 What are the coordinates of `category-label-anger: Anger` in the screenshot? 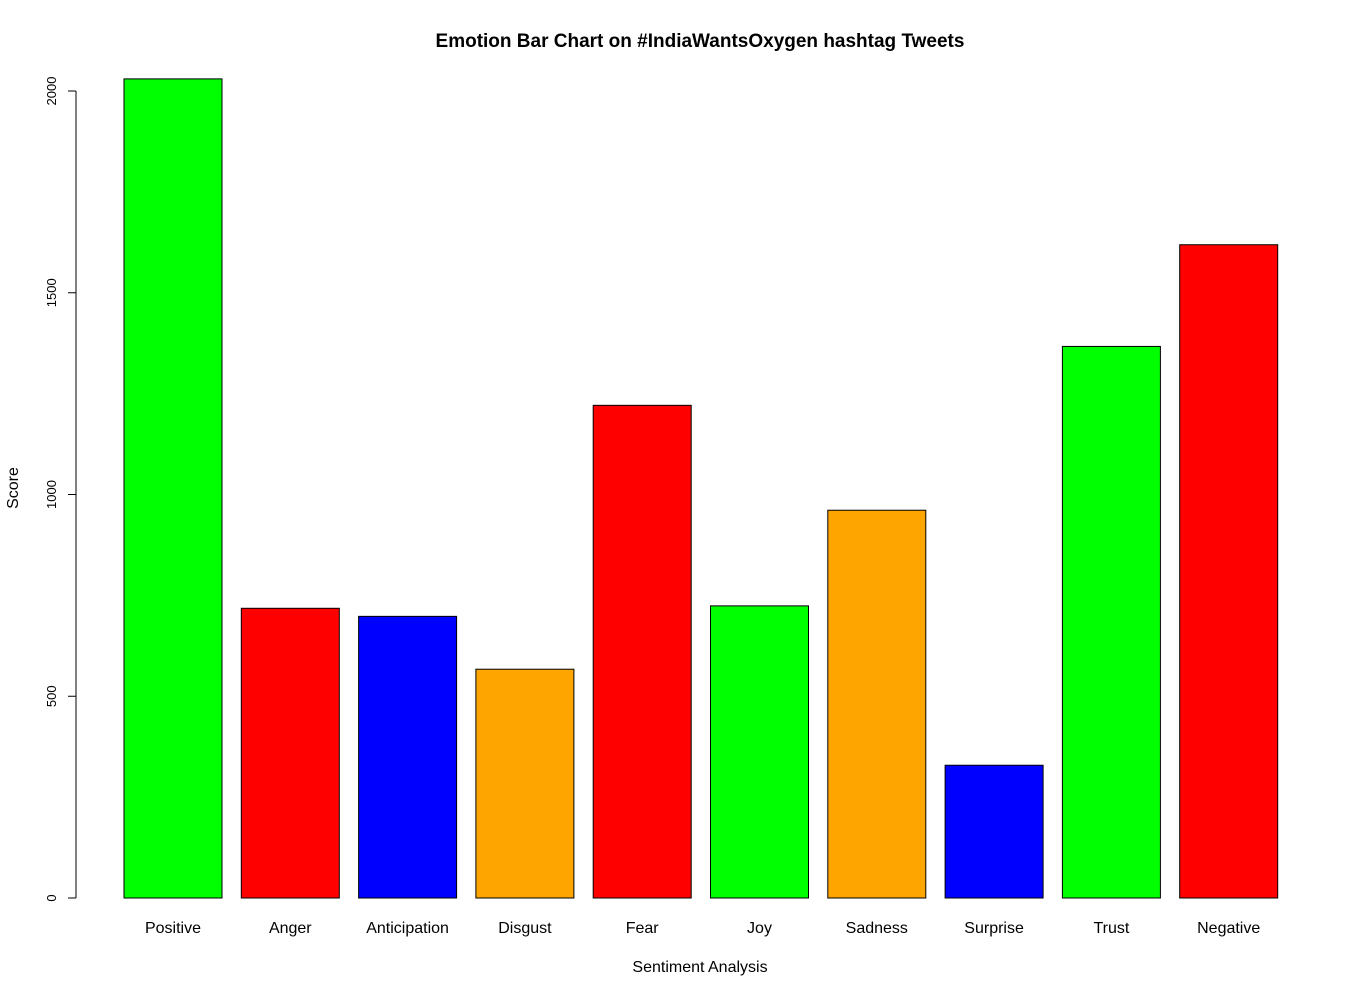 It's located at (290, 928).